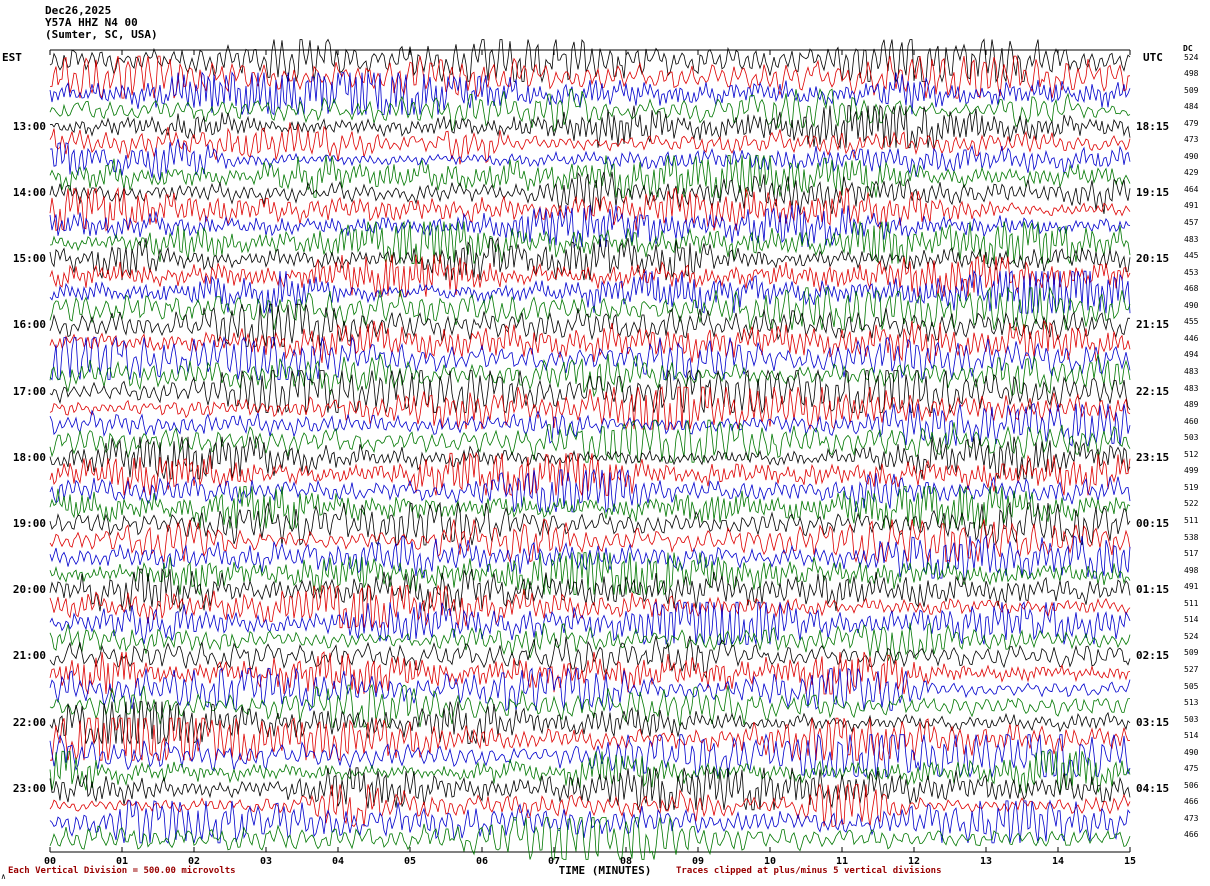 The height and width of the screenshot is (886, 1210). Describe the element at coordinates (1191, 454) in the screenshot. I see `dc-value: 512` at that location.